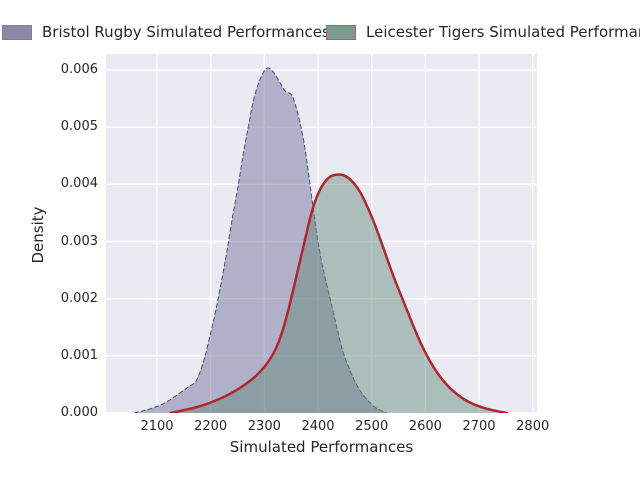 Image resolution: width=640 pixels, height=480 pixels. Describe the element at coordinates (372, 426) in the screenshot. I see `x-tick-label: 2500` at that location.